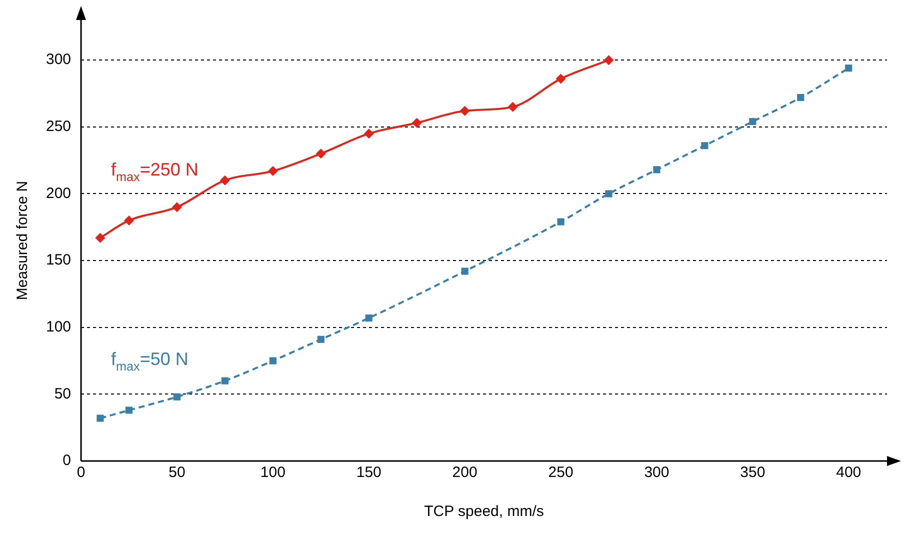 The height and width of the screenshot is (535, 917). What do you see at coordinates (753, 473) in the screenshot?
I see `x-tick-label: 350` at bounding box center [753, 473].